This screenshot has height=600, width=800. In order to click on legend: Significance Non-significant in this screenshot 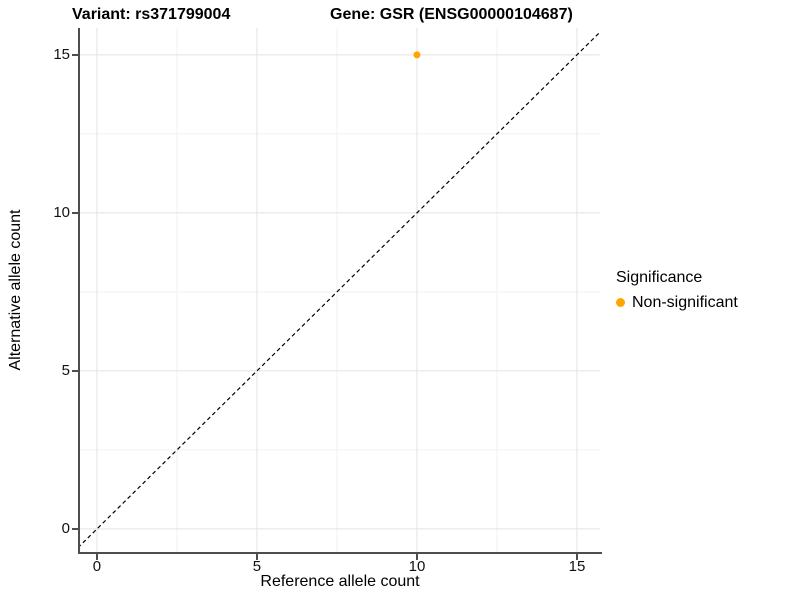, I will do `click(677, 290)`.